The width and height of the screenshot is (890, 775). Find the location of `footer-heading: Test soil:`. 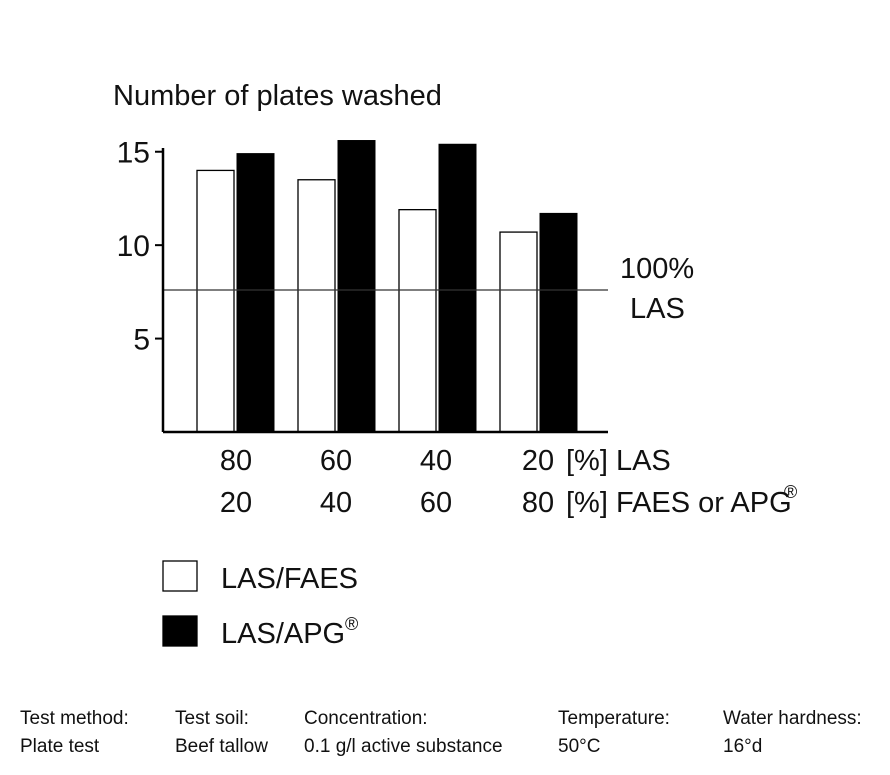

footer-heading: Test soil: is located at coordinates (212, 718).